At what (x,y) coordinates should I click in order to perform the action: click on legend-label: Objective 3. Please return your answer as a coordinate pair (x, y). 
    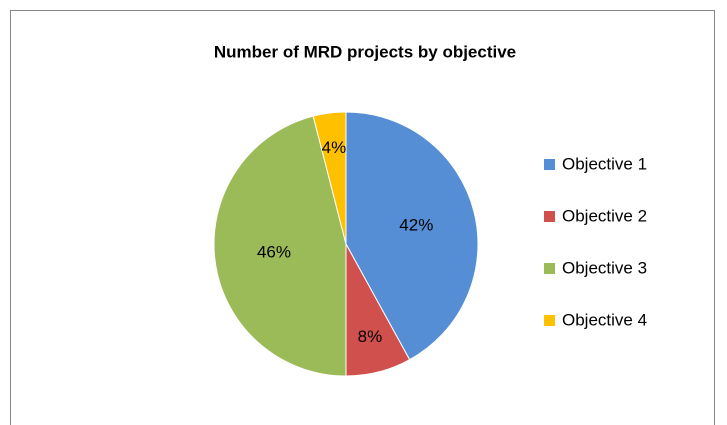
    Looking at the image, I should click on (604, 267).